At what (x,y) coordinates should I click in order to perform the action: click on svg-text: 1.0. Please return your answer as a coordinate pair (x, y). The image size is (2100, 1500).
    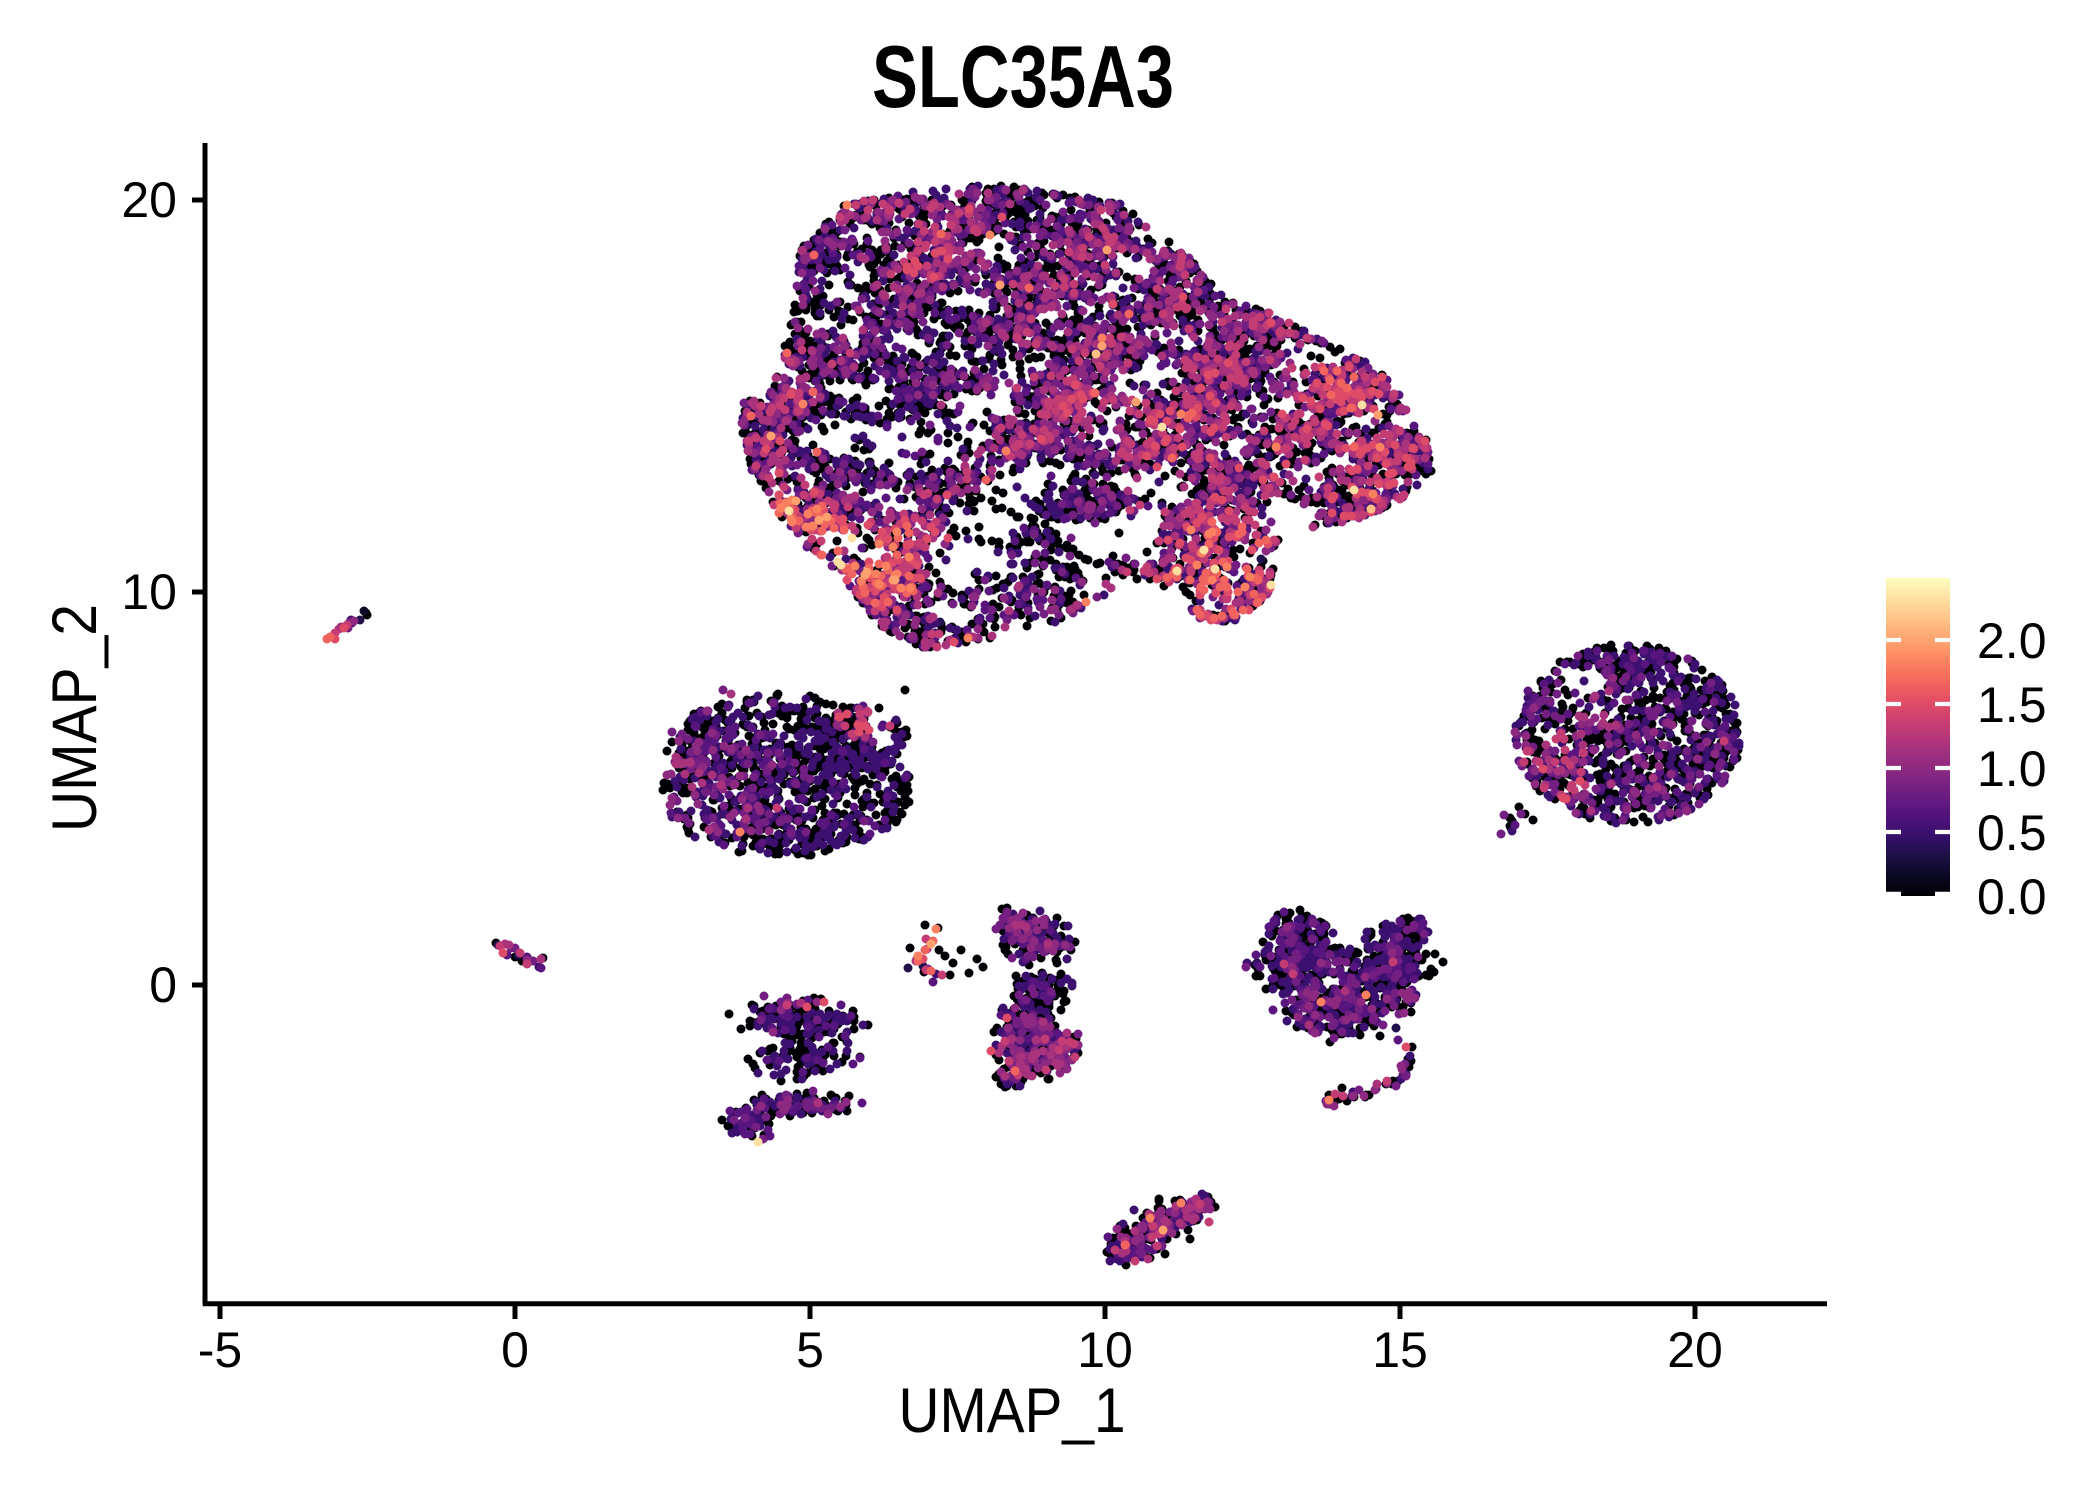
    Looking at the image, I should click on (2012, 769).